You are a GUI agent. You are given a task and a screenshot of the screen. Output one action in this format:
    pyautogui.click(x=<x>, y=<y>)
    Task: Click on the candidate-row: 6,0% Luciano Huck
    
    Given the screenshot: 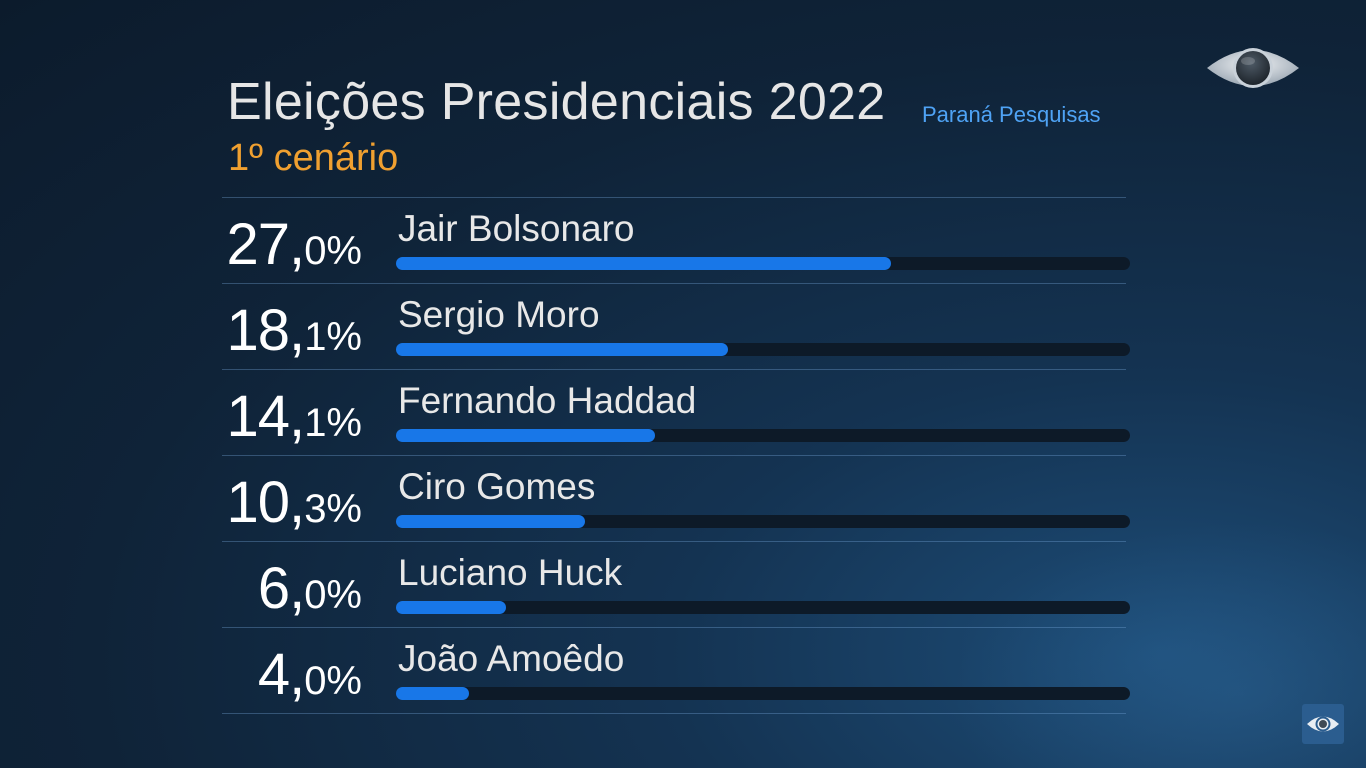 What is the action you would take?
    pyautogui.click(x=676, y=584)
    